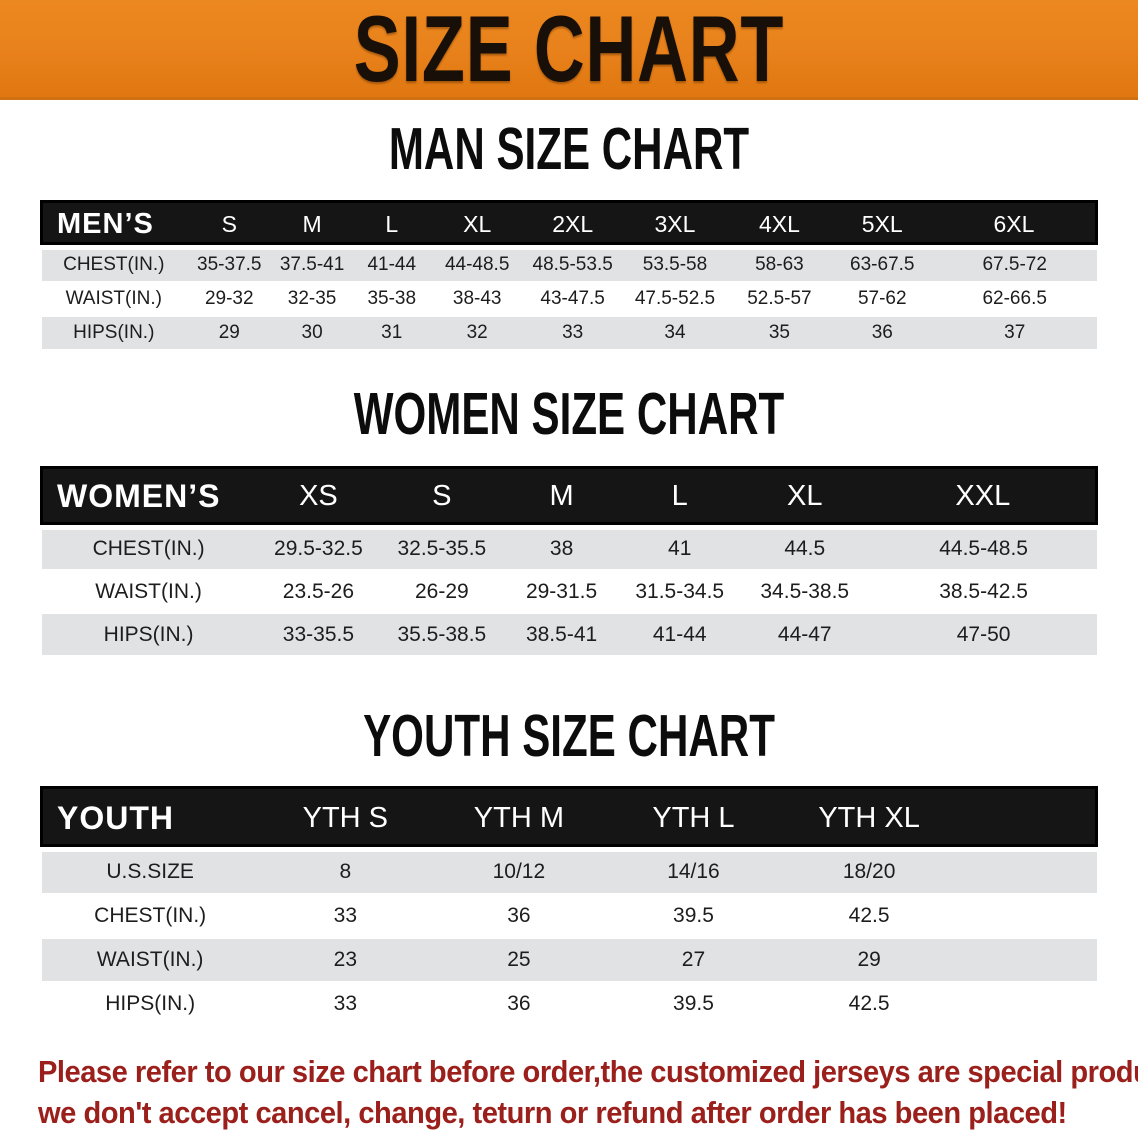 The height and width of the screenshot is (1134, 1138). What do you see at coordinates (984, 497) in the screenshot?
I see `column-header: XXL` at bounding box center [984, 497].